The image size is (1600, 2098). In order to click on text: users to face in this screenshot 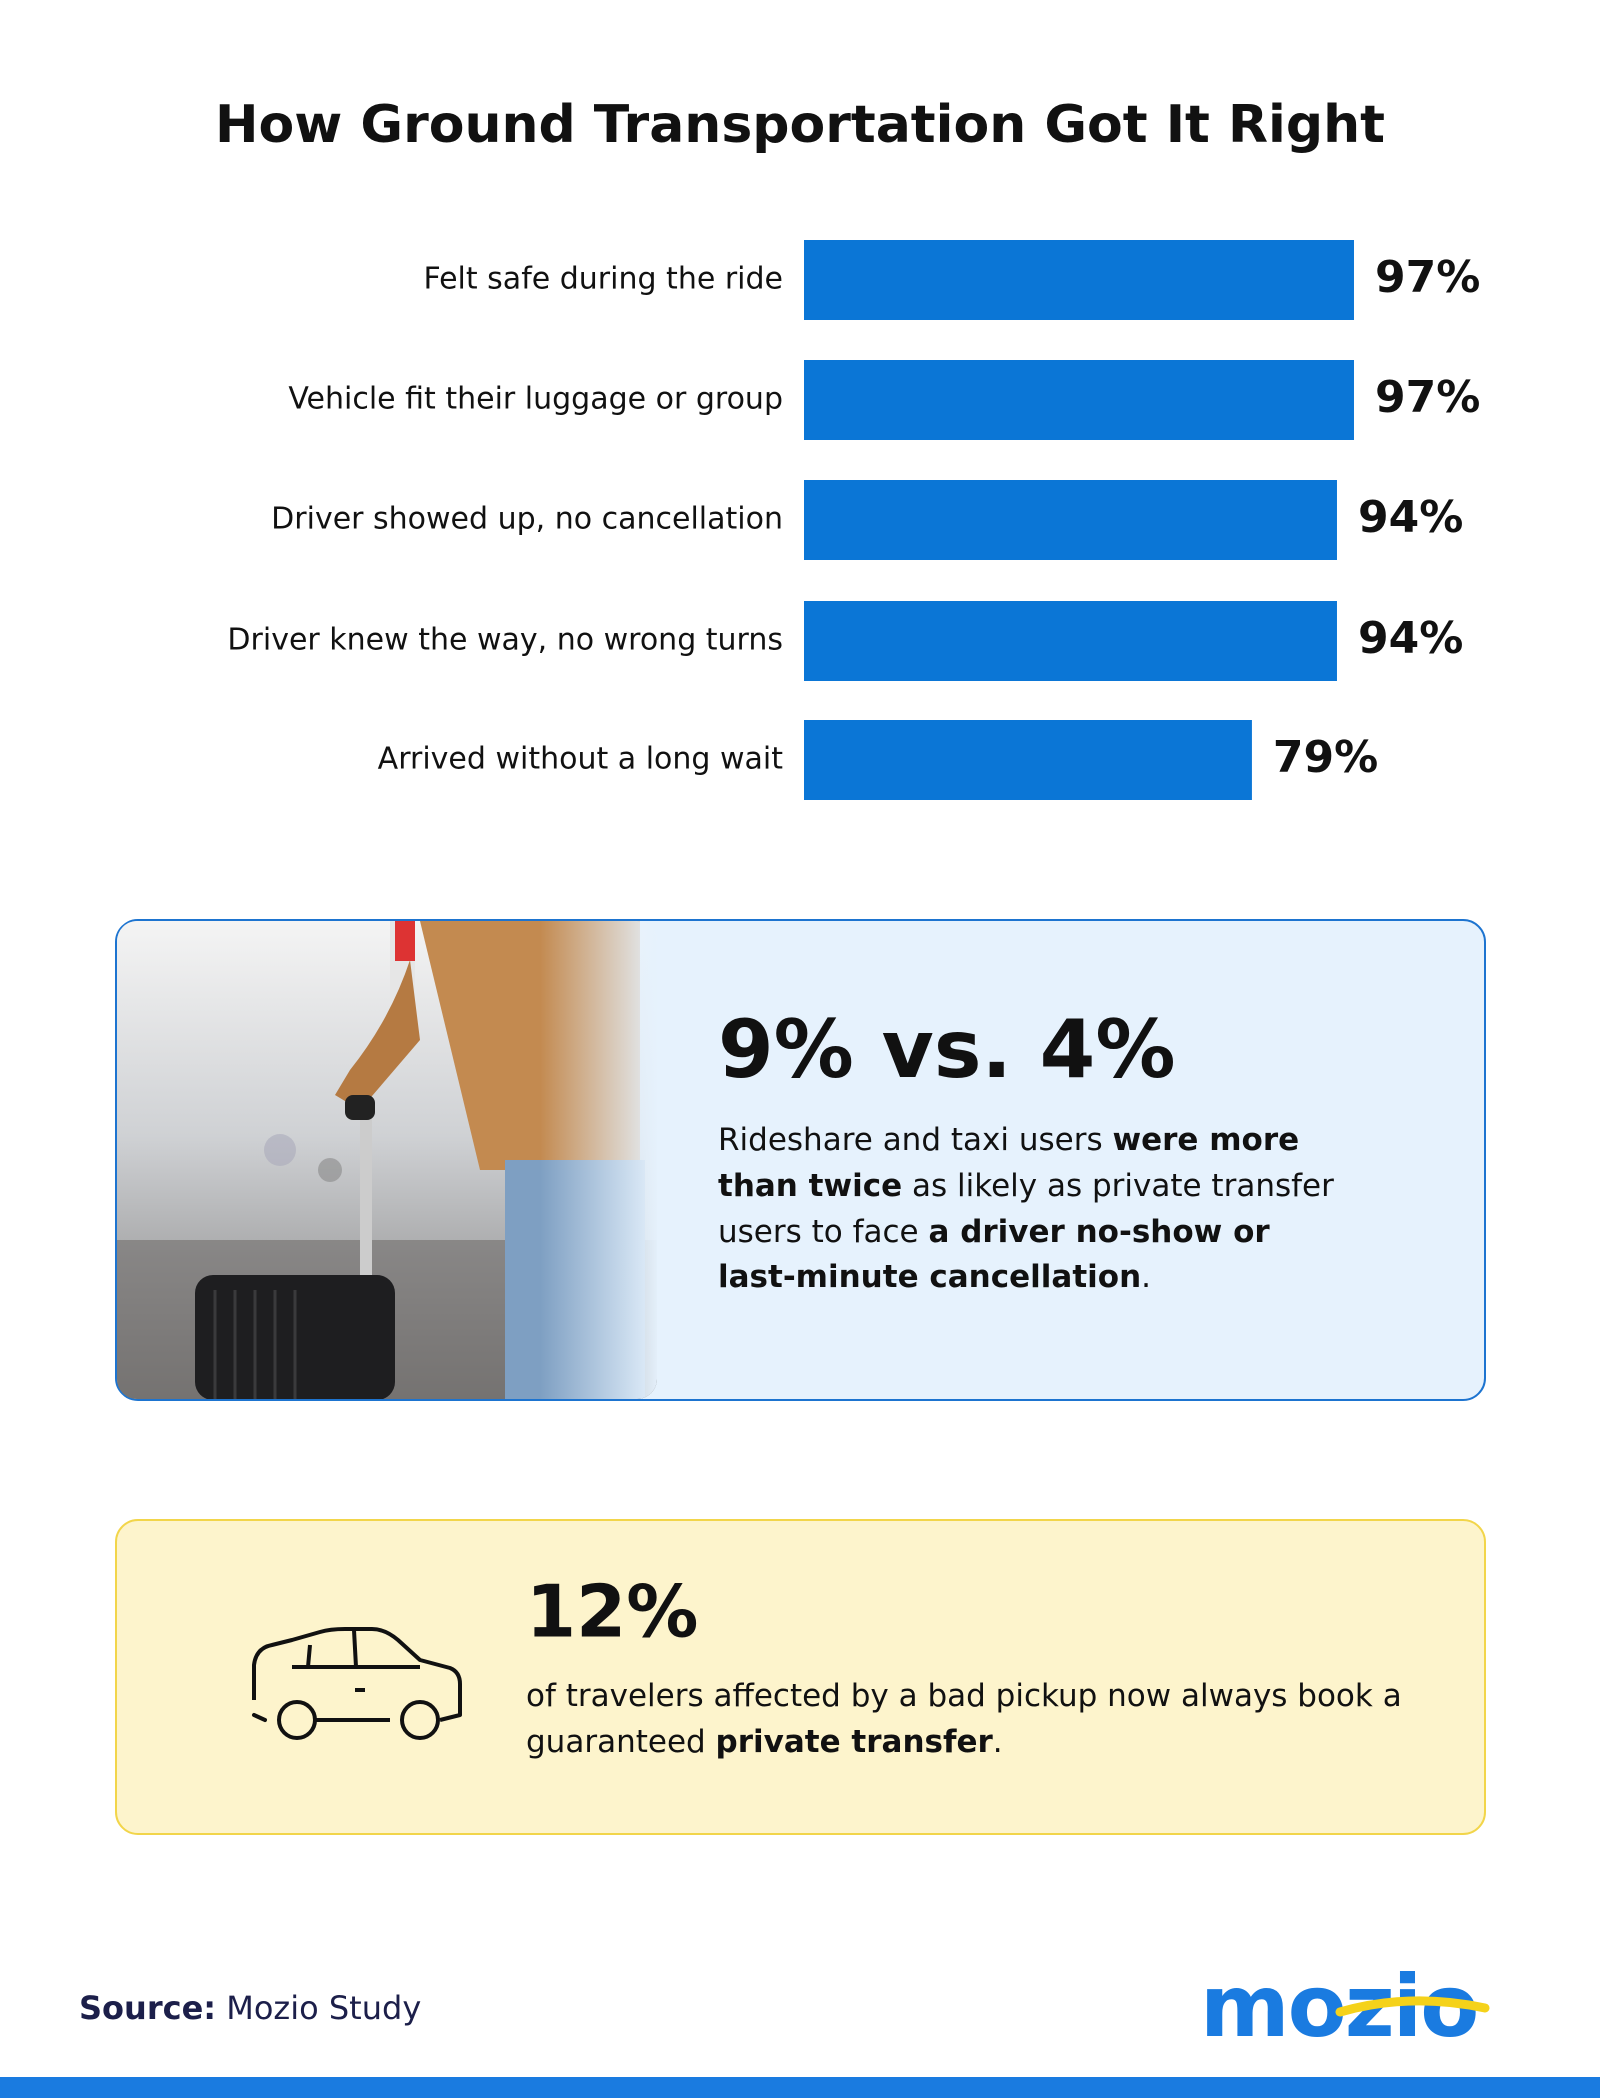, I will do `click(823, 1232)`.